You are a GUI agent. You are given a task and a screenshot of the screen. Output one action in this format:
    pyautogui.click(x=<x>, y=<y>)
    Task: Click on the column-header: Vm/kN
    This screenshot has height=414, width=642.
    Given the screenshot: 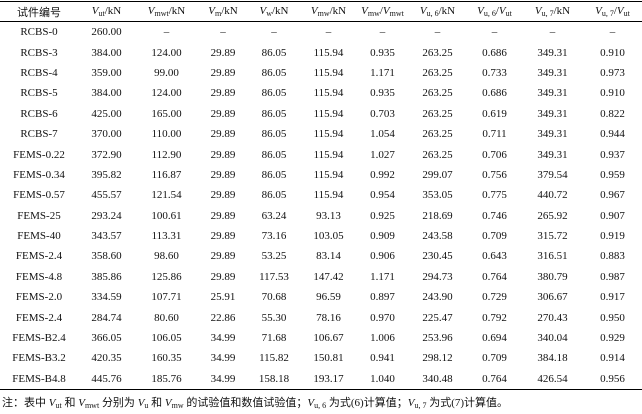 What is the action you would take?
    pyautogui.click(x=223, y=11)
    